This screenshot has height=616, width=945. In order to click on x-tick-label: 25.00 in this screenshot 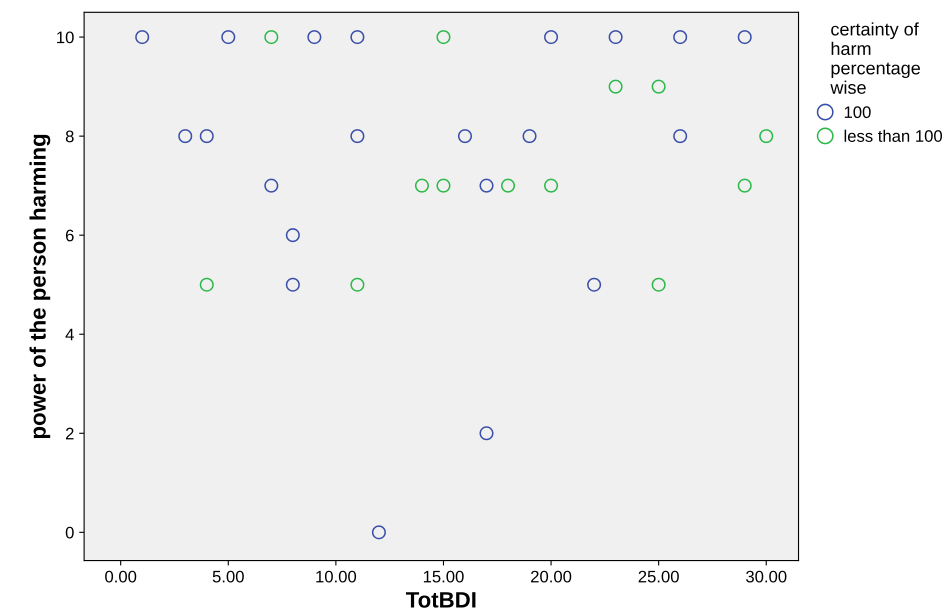, I will do `click(658, 576)`.